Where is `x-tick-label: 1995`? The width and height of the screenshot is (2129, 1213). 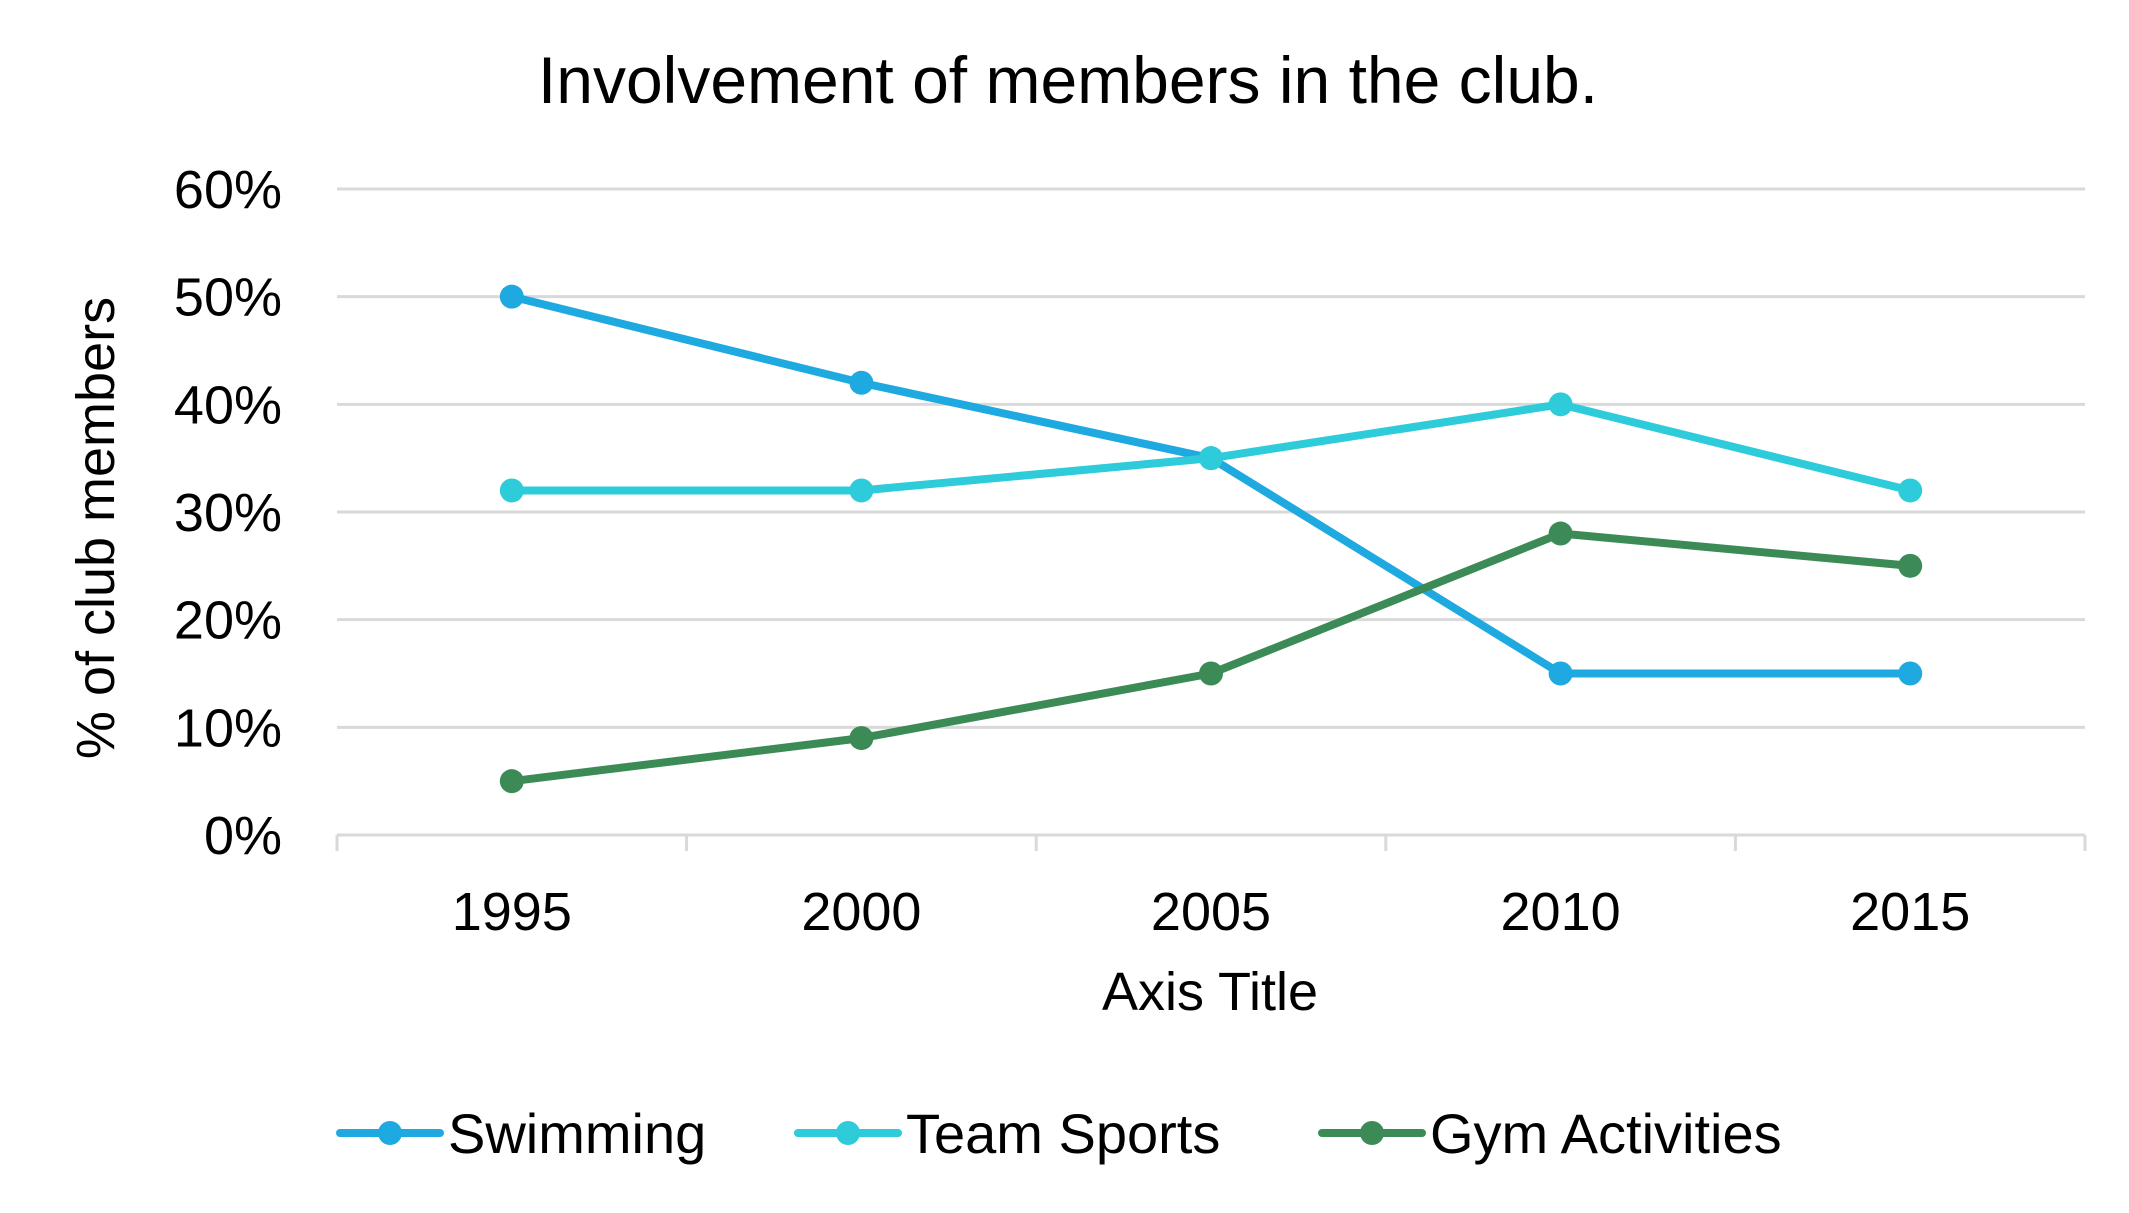 x-tick-label: 1995 is located at coordinates (512, 912).